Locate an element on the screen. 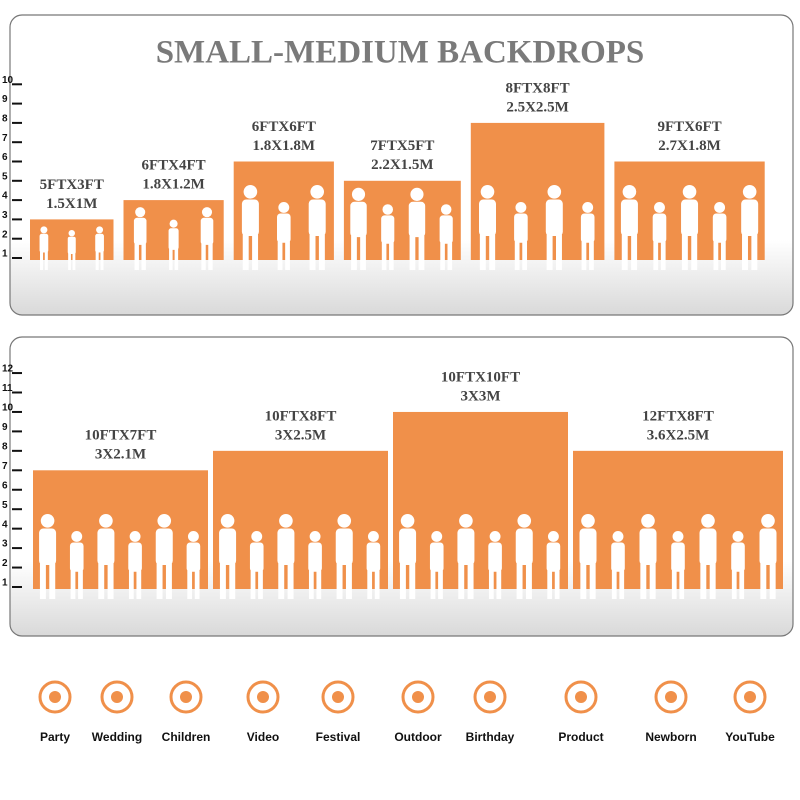 This screenshot has height=800, width=800. use-label: Outdoor is located at coordinates (418, 737).